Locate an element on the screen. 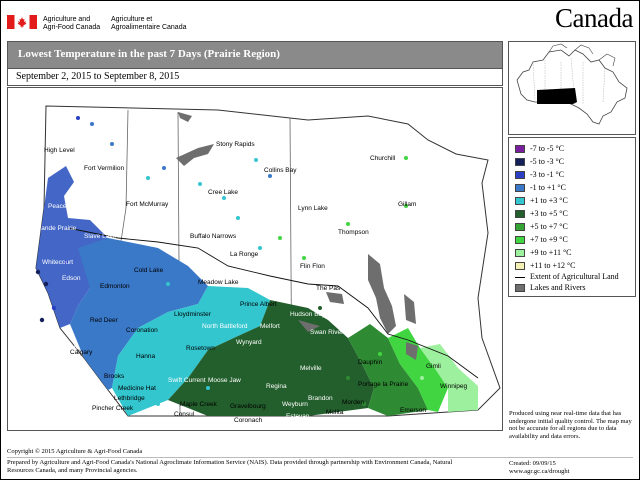  city-label: The Pas is located at coordinates (328, 288).